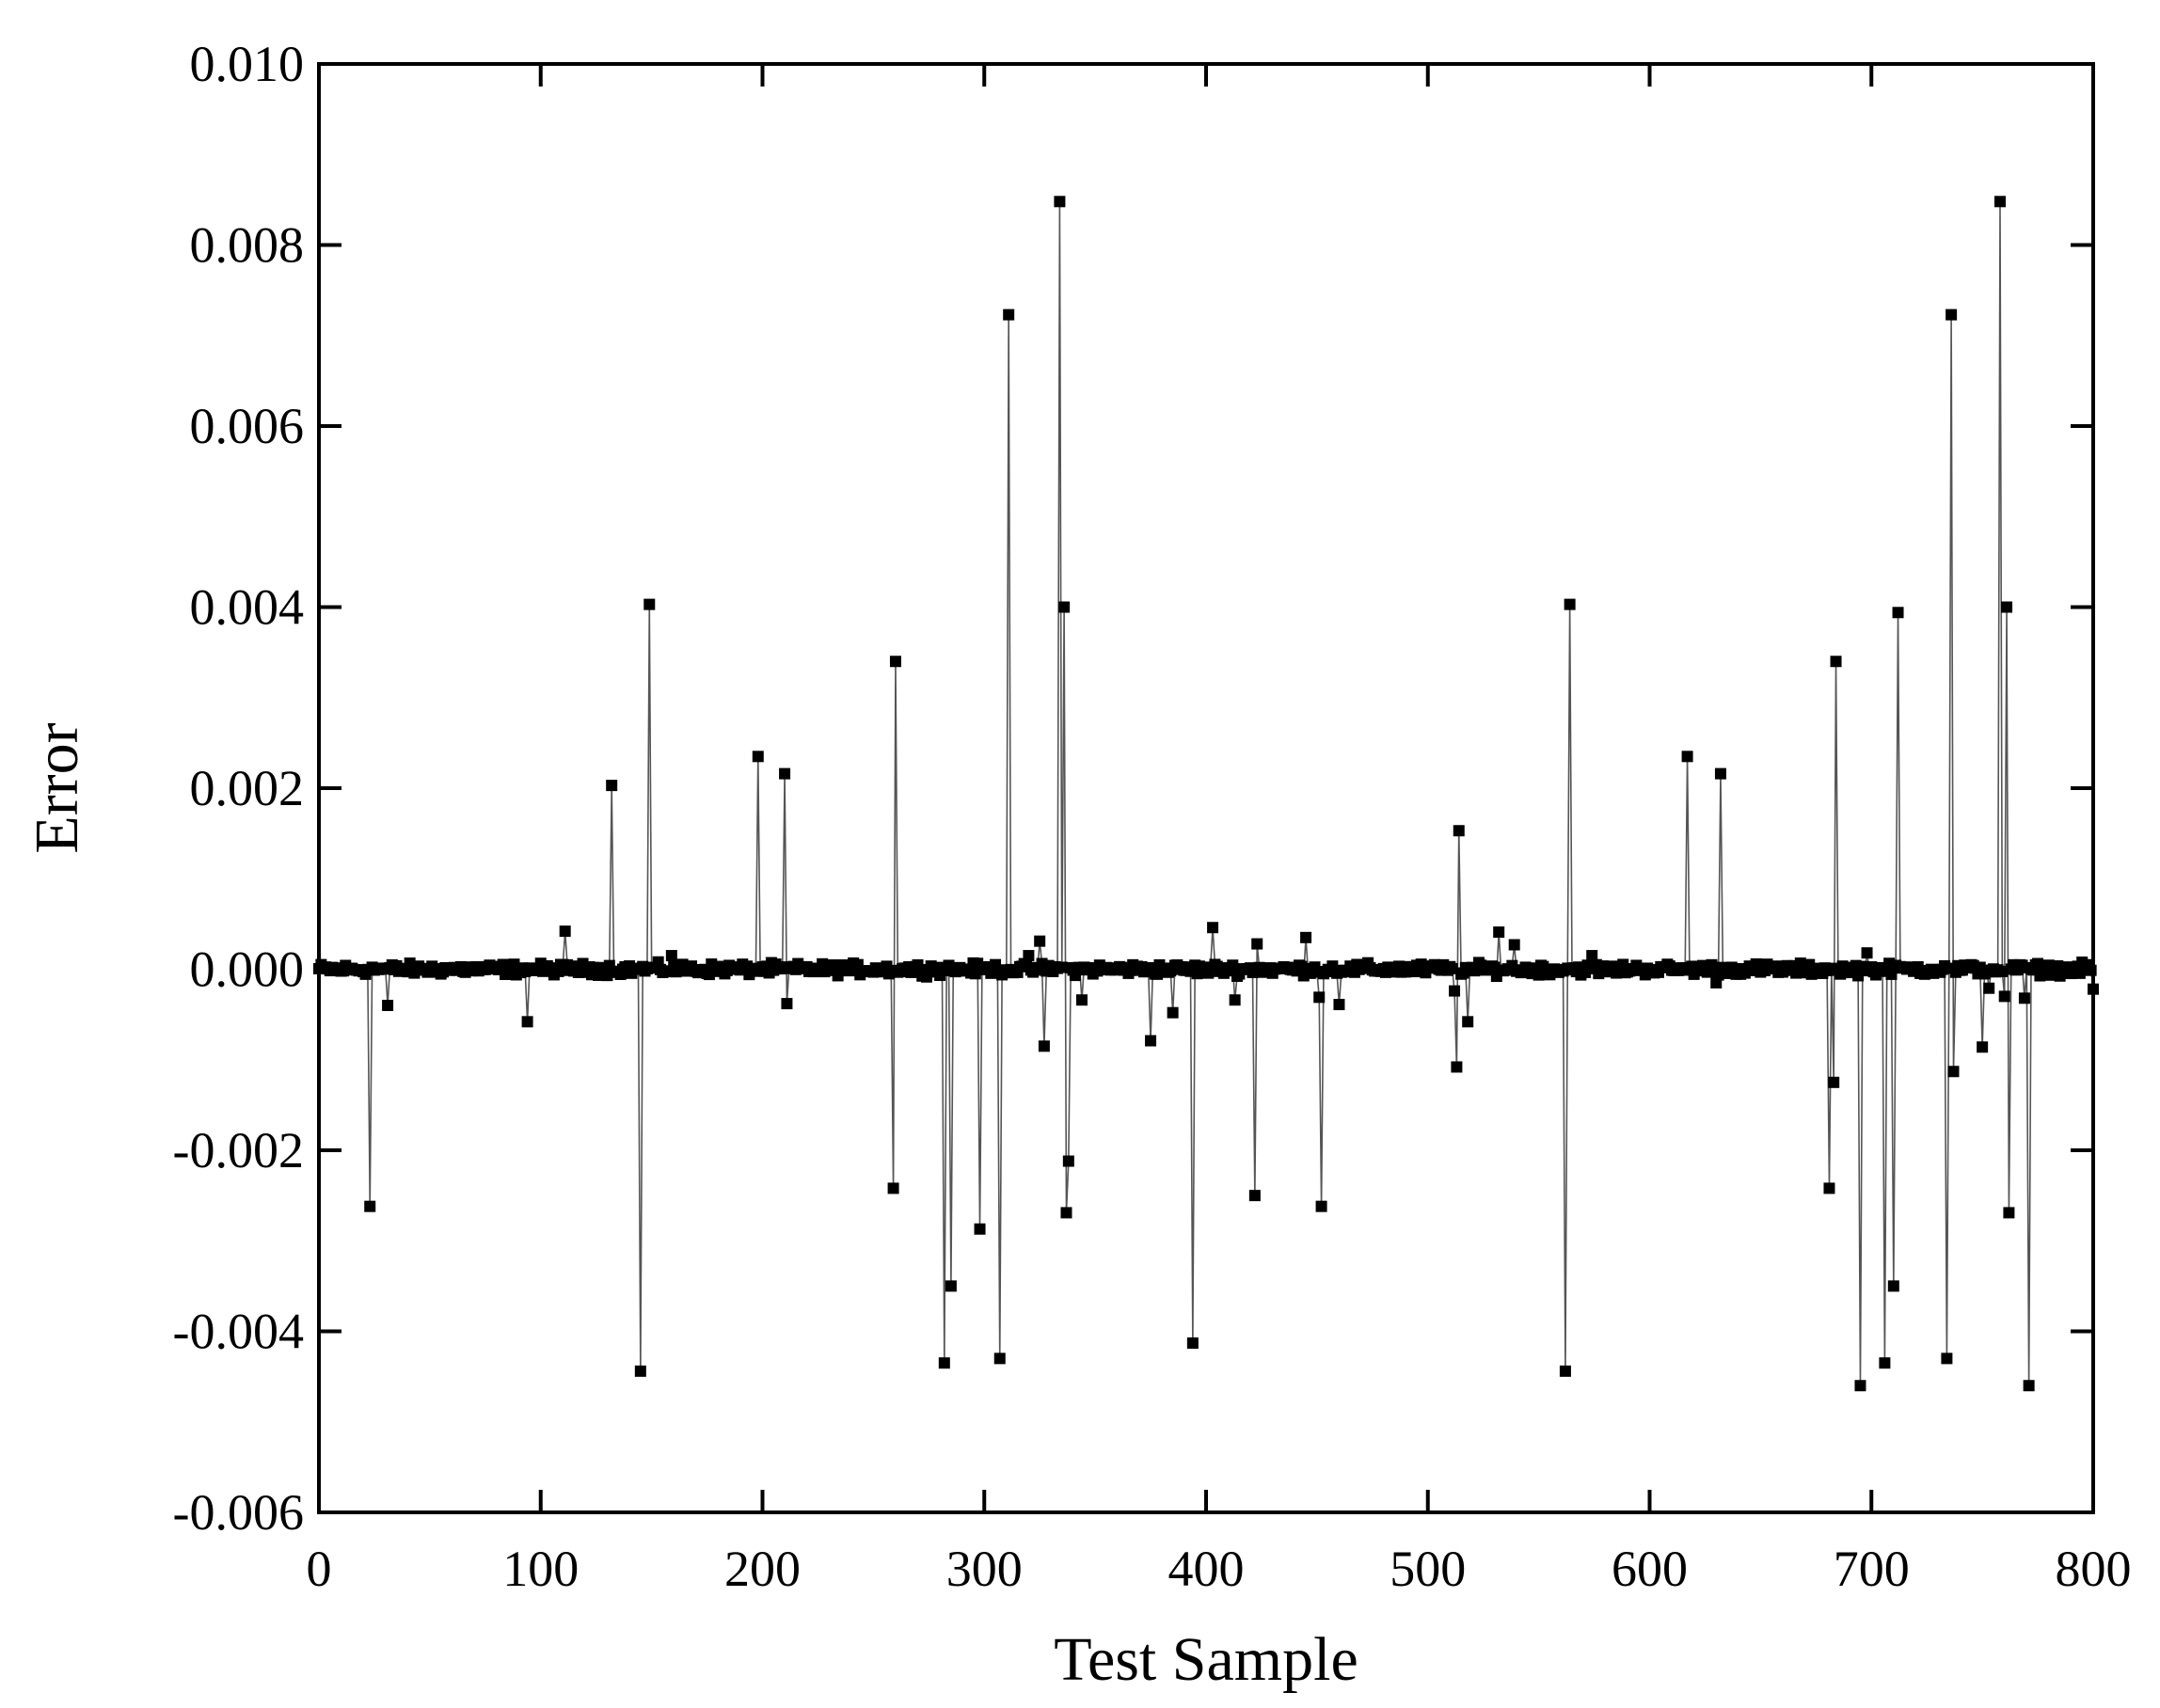  I want to click on x-tick-label: 600, so click(1650, 1569).